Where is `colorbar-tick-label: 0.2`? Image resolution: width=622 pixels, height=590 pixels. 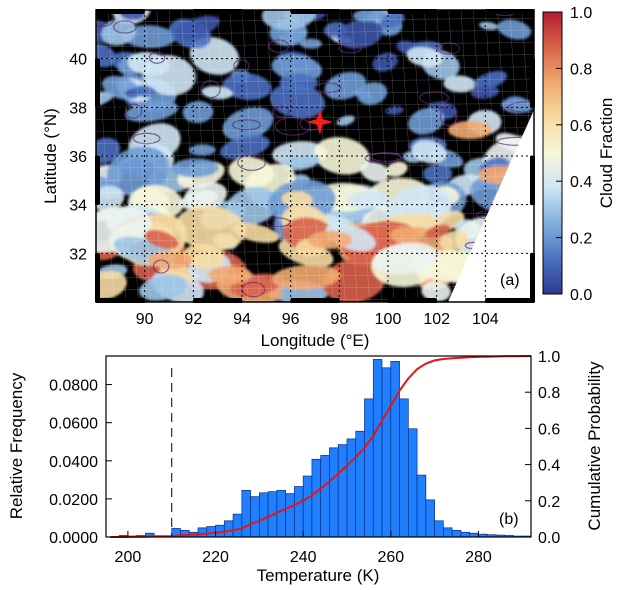
colorbar-tick-label: 0.2 is located at coordinates (581, 239).